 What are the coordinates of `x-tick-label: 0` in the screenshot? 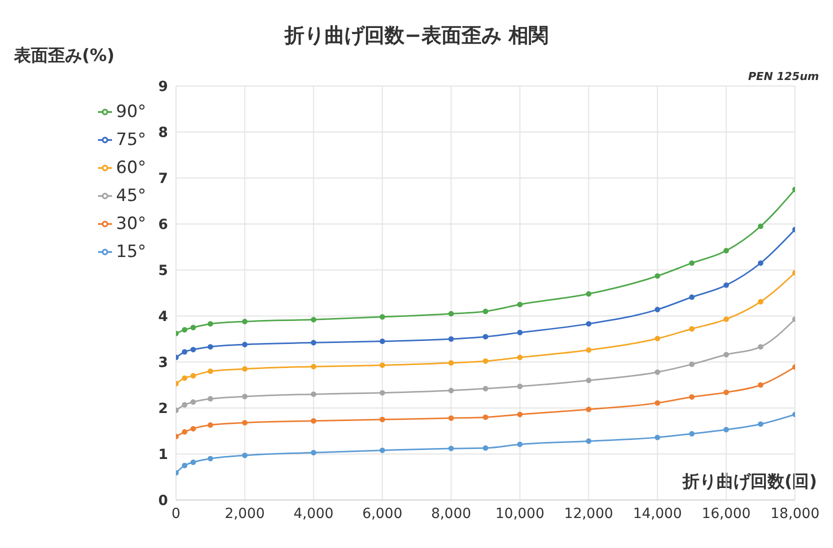 It's located at (176, 514).